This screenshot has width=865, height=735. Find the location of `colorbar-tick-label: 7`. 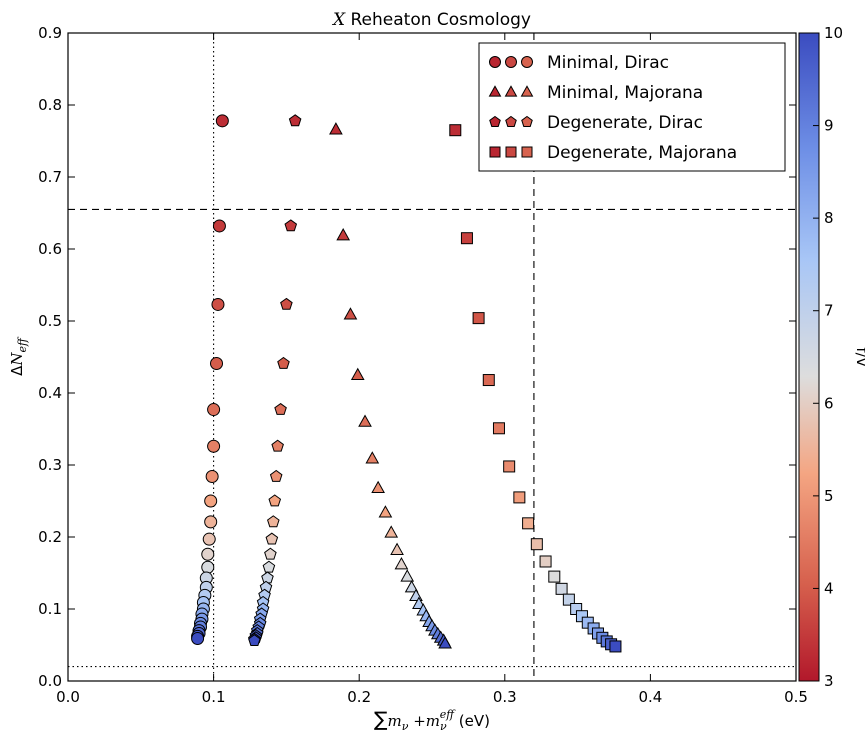

colorbar-tick-label: 7 is located at coordinates (829, 311).